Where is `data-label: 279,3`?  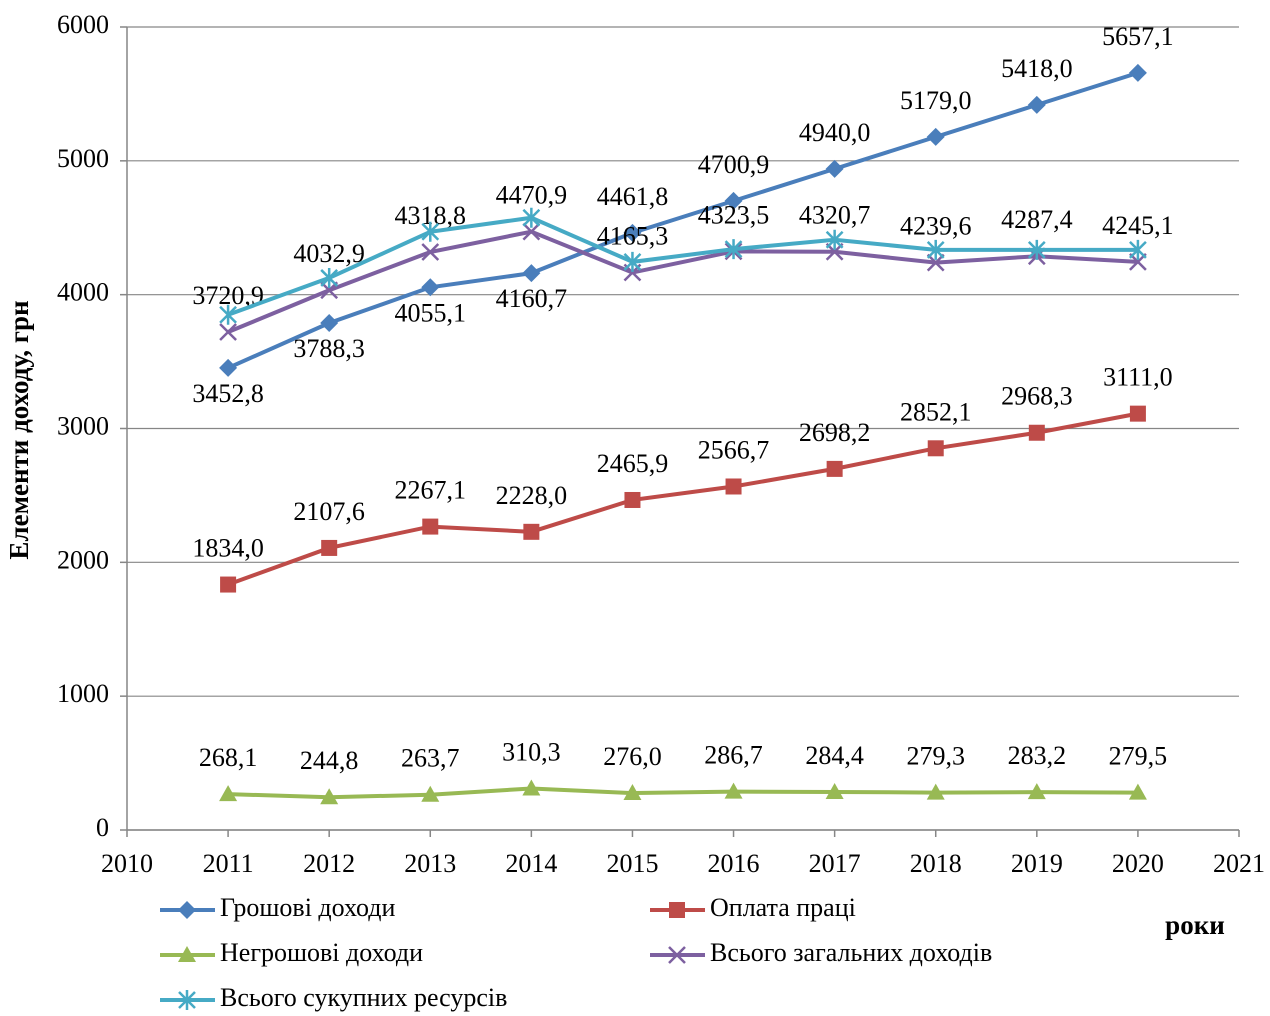 data-label: 279,3 is located at coordinates (935, 756).